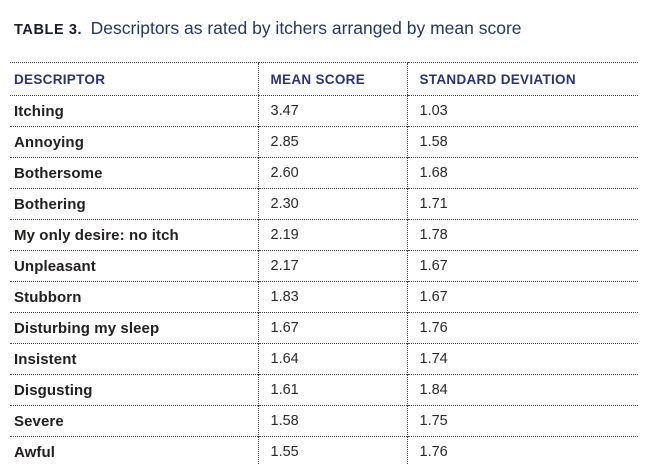 The width and height of the screenshot is (645, 465). I want to click on table-row: Bothersome 2.60 1.68, so click(324, 173).